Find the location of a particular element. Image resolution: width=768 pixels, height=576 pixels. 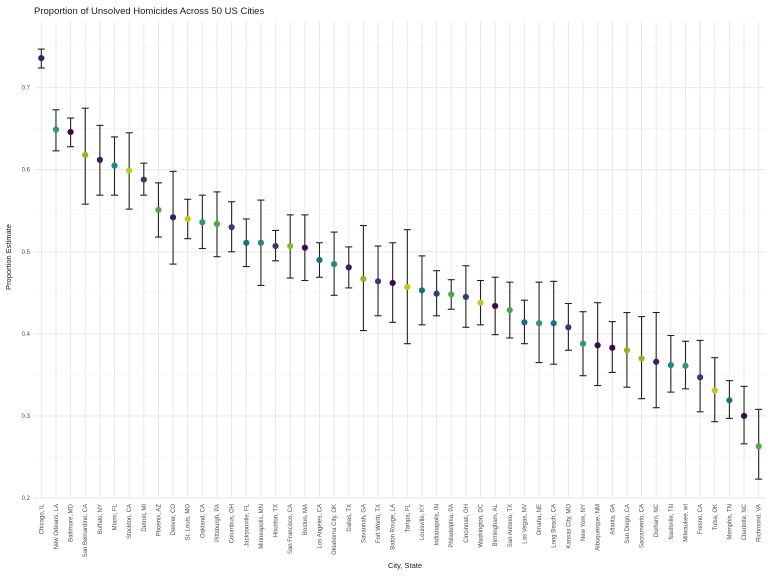

x-tick-label: Jacksonville, FL is located at coordinates (247, 524).